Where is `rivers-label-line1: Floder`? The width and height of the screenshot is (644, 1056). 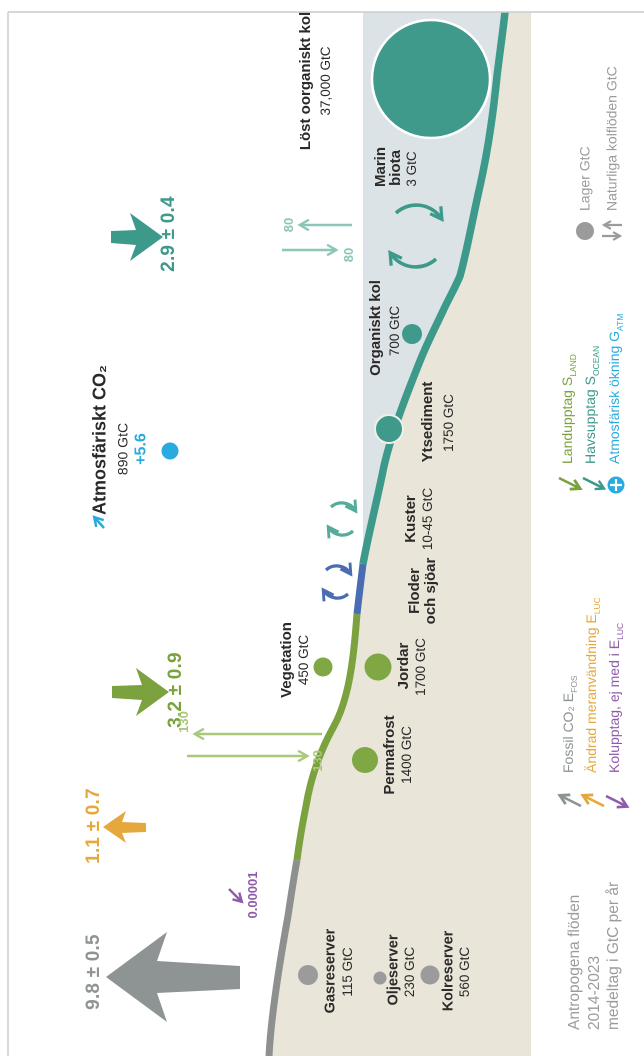 rivers-label-line1: Floder is located at coordinates (415, 591).